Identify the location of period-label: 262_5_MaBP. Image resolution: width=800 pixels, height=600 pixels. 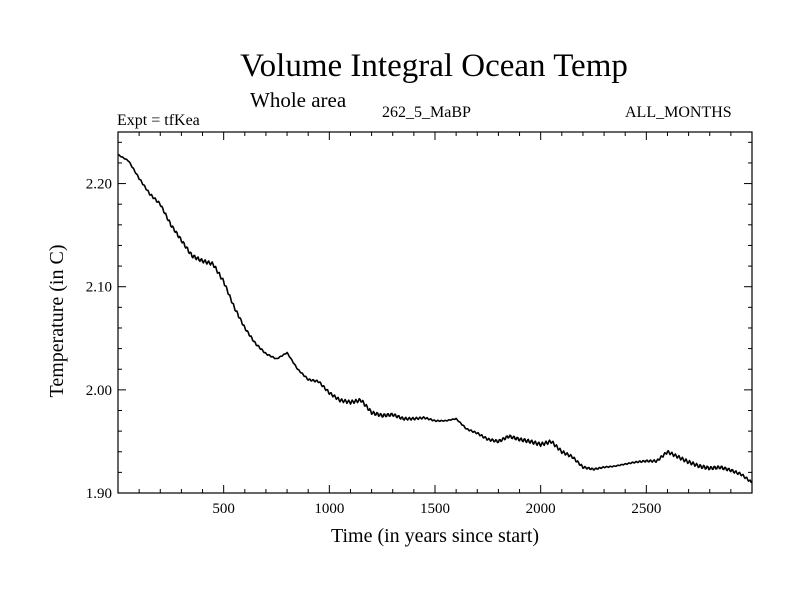
(426, 112).